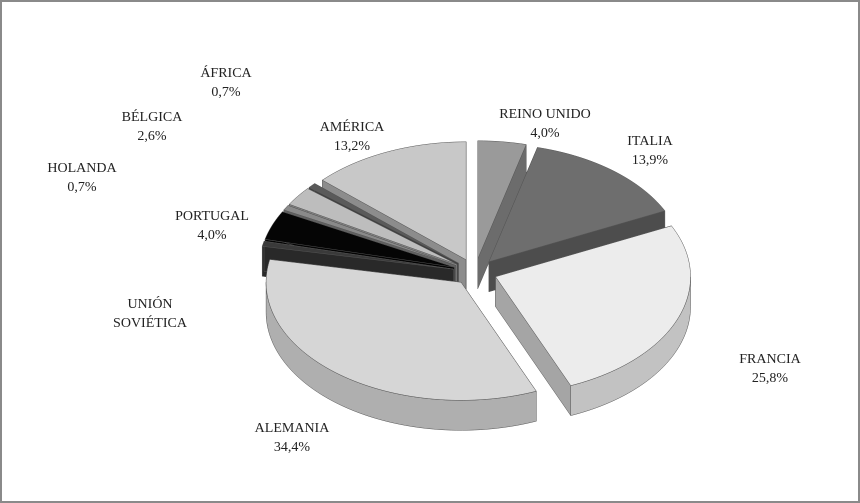  I want to click on slice-label: ITALIA, so click(650, 141).